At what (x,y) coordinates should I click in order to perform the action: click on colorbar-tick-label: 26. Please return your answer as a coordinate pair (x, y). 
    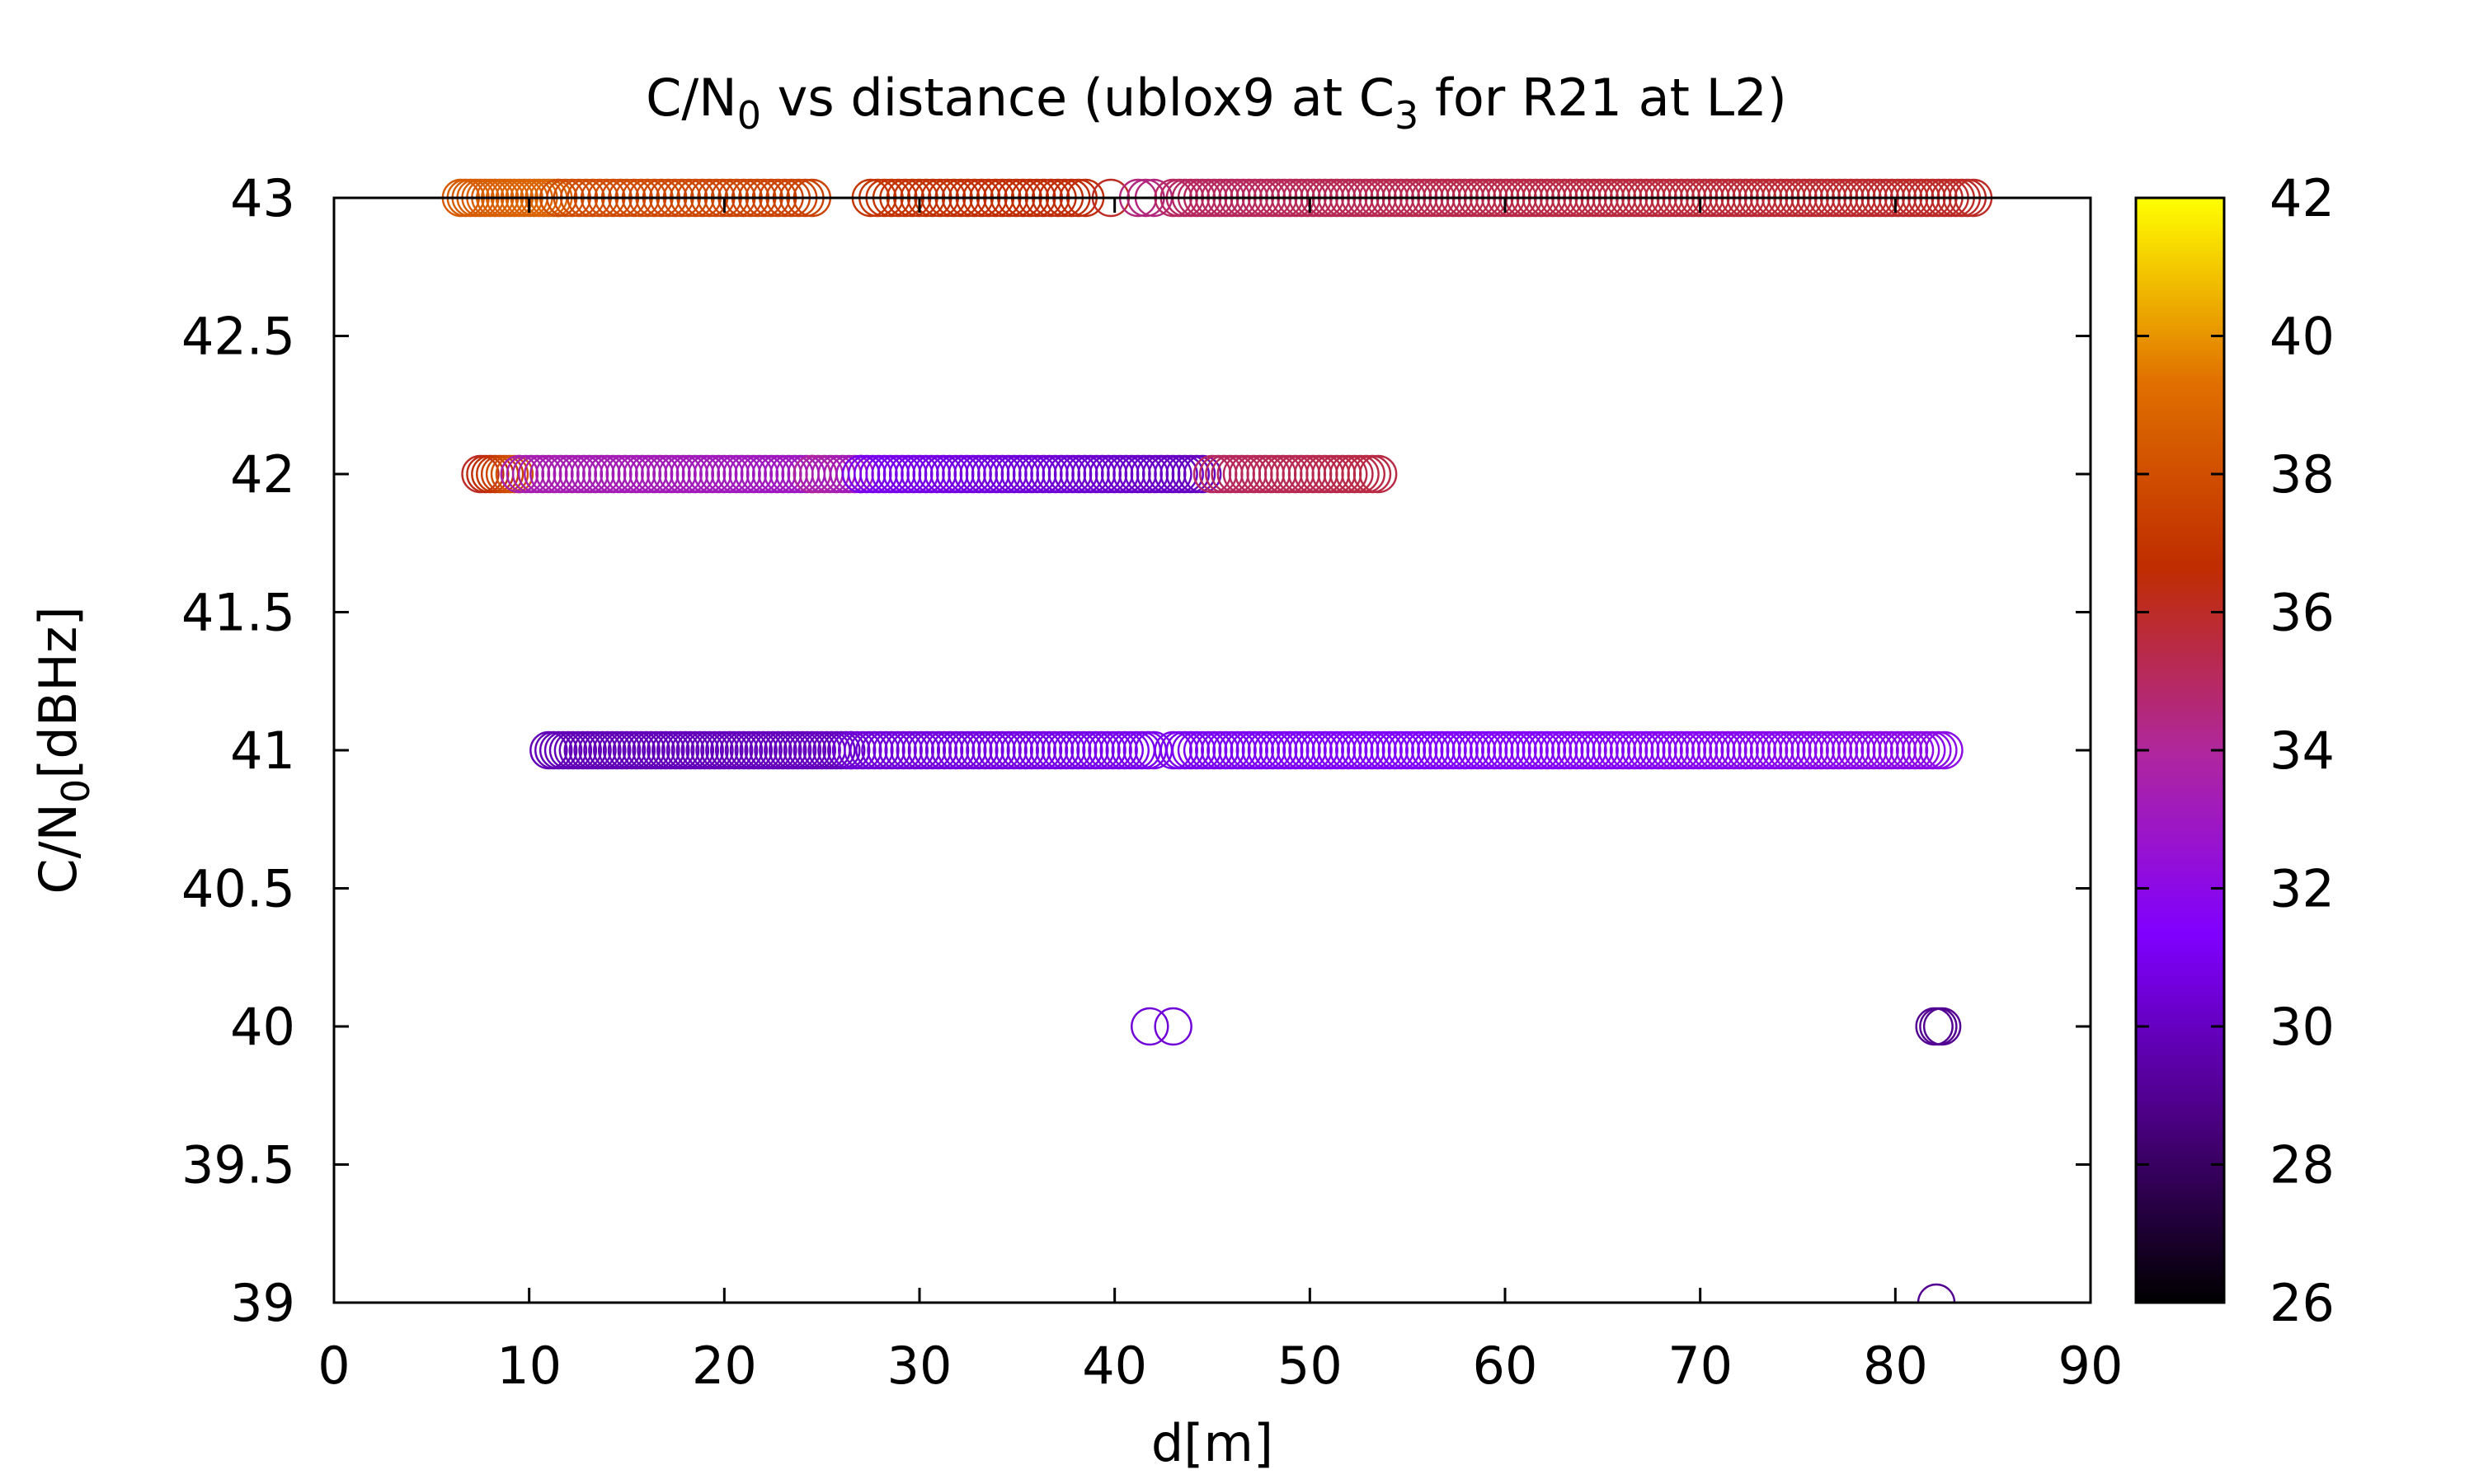
    Looking at the image, I should click on (2302, 1303).